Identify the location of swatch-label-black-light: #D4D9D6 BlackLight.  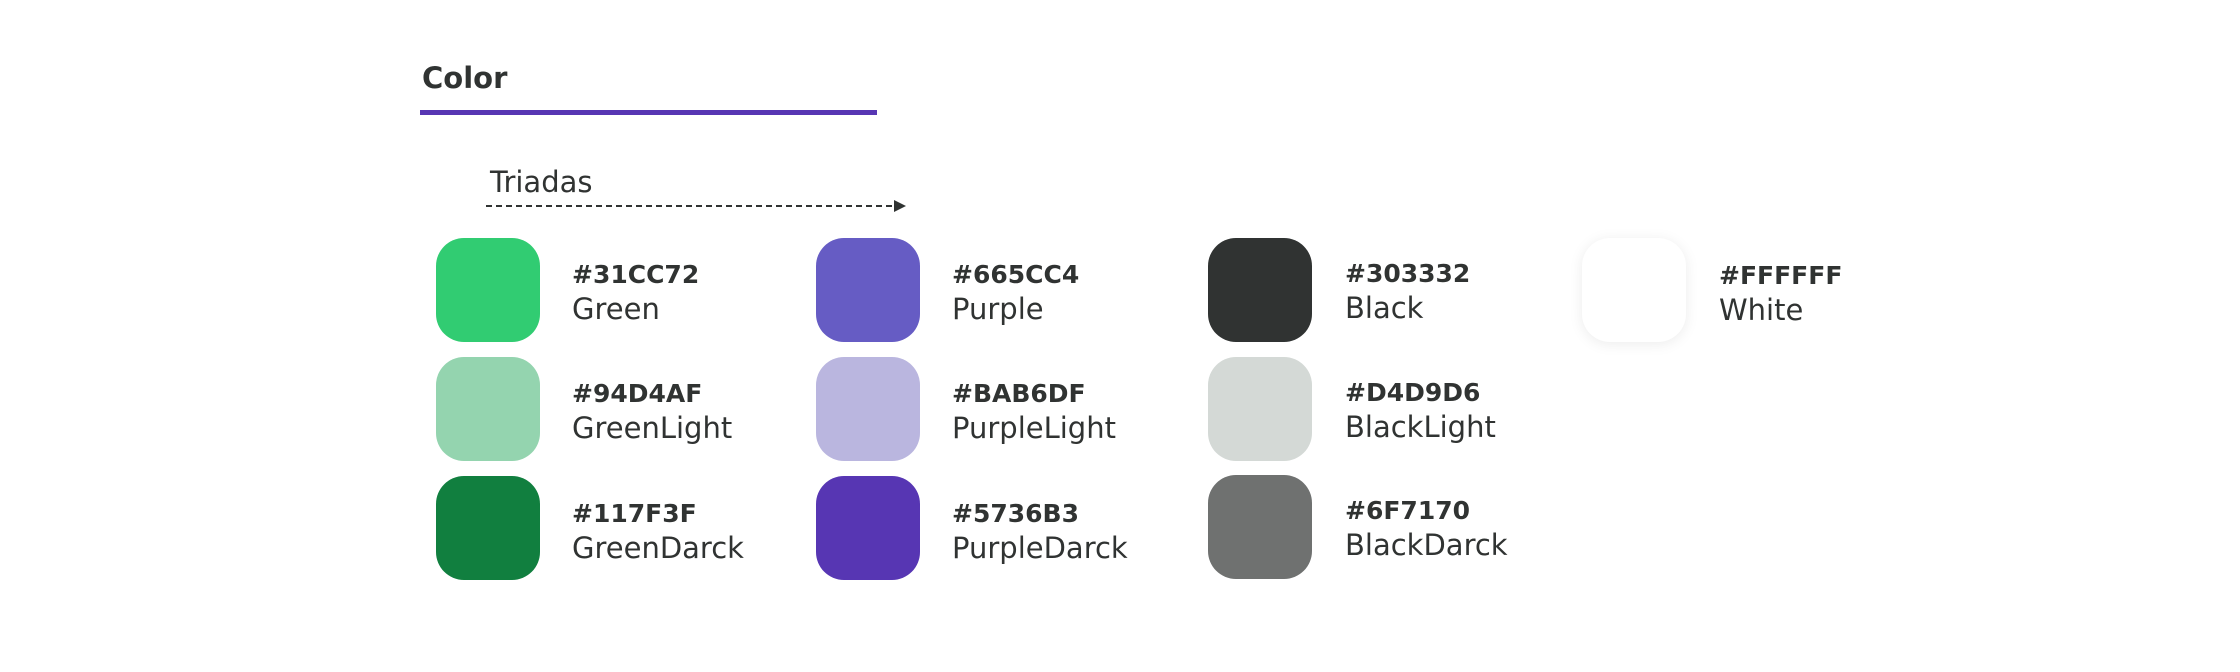
(1420, 411).